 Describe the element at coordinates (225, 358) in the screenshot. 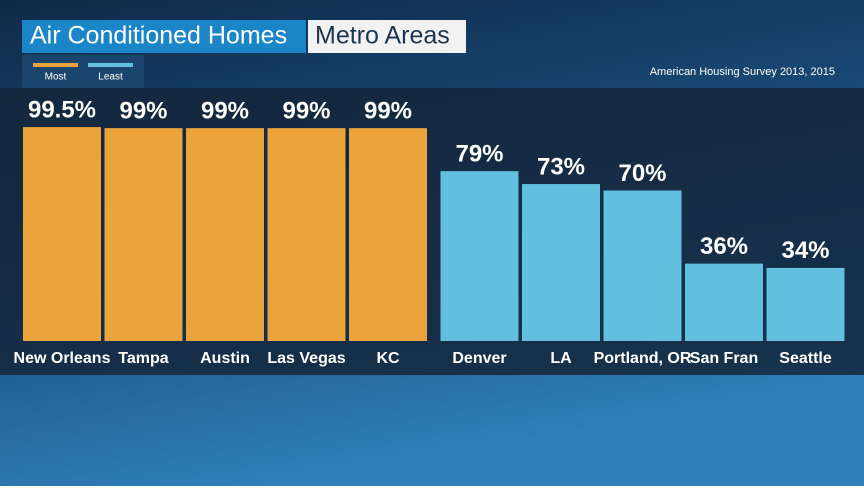

I see `x-tick-label: Austin` at that location.